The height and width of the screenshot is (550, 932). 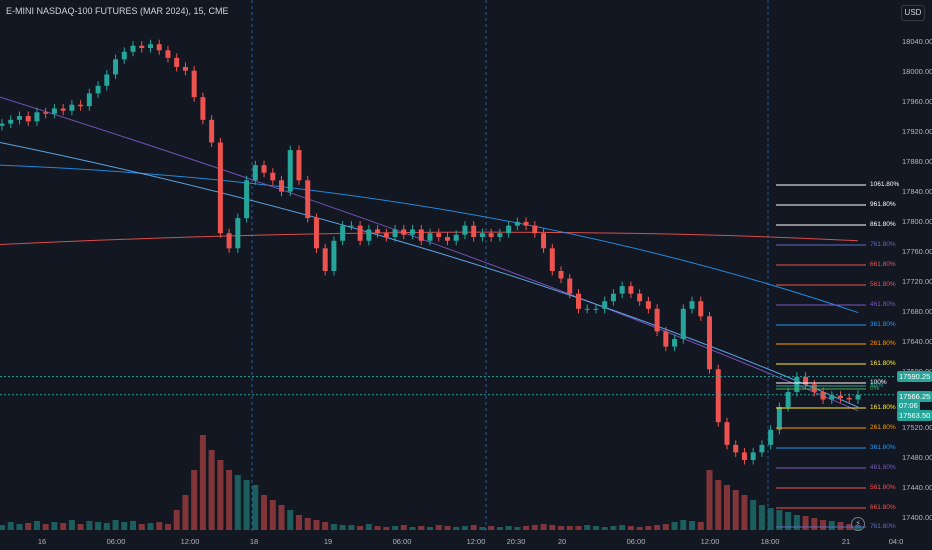 What do you see at coordinates (858, 524) in the screenshot?
I see `lightning-icon: ⚡` at bounding box center [858, 524].